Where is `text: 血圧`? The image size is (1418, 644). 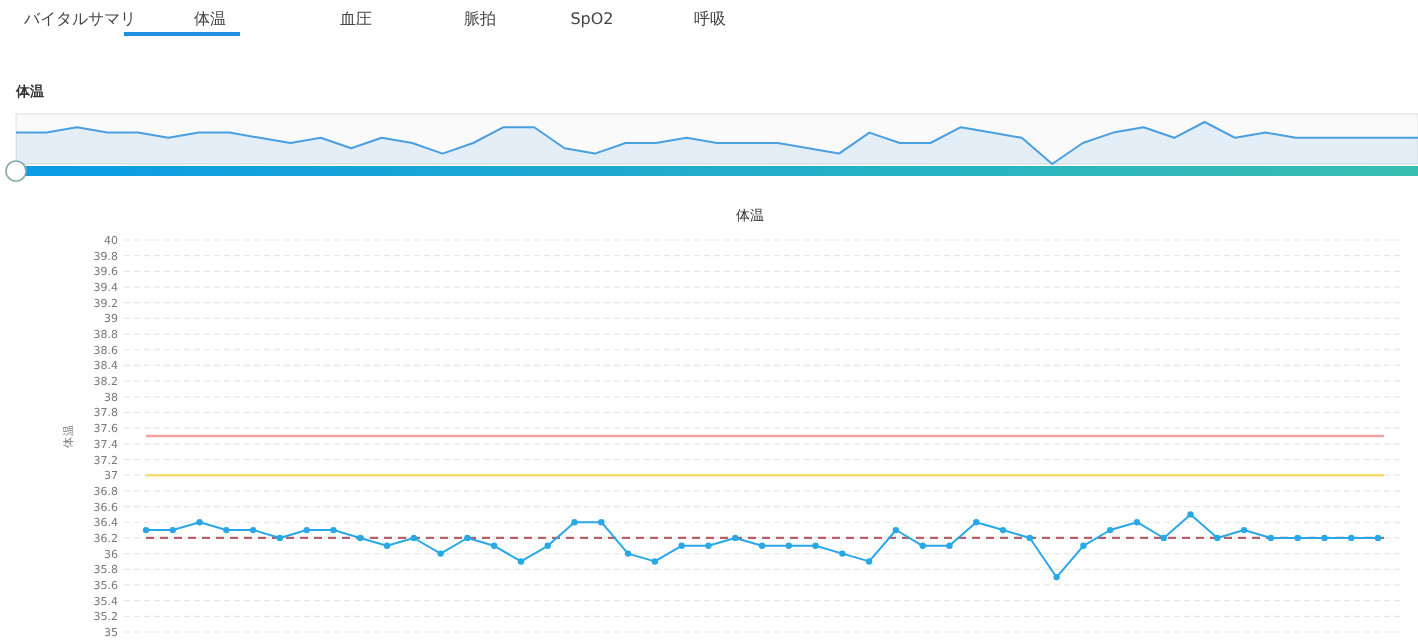
text: 血圧 is located at coordinates (356, 19).